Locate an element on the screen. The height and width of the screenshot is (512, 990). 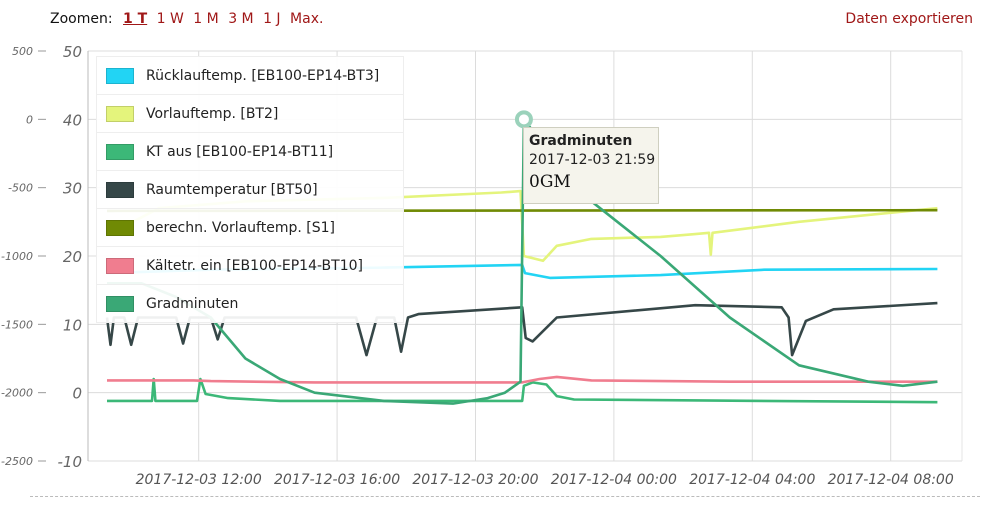
zoom-controls: Zoomen: 1 T 1 W 1 M 3 M 1 J Max. is located at coordinates (189, 19).